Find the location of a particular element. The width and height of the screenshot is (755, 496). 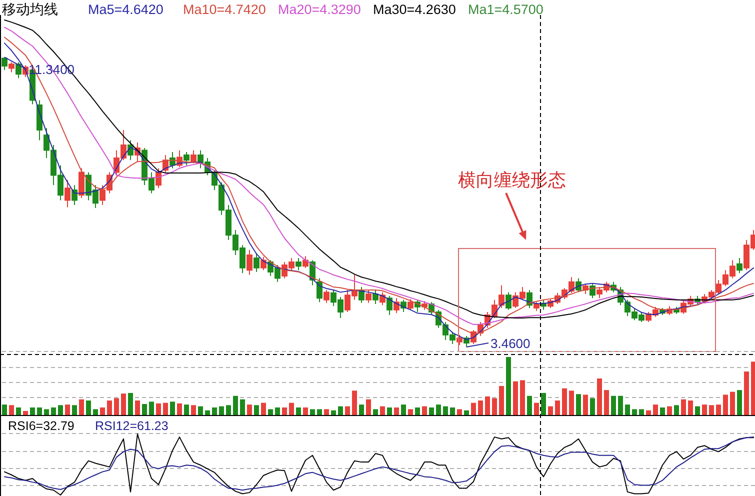

text: Ma5=4.6420 is located at coordinates (126, 9).